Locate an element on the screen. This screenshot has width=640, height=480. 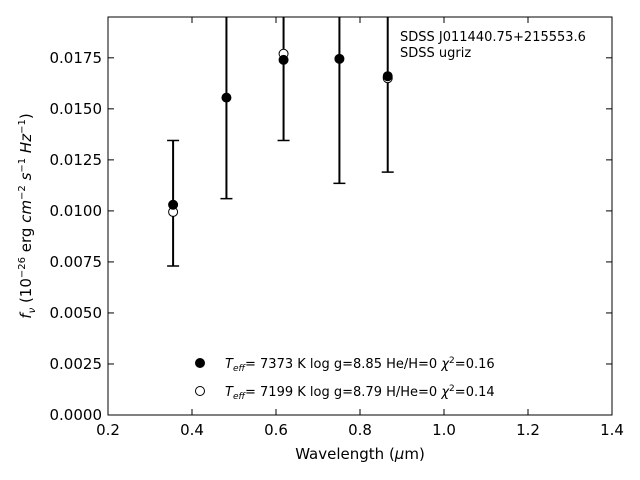
y-tick-label: 0.0050 is located at coordinates (76, 313).